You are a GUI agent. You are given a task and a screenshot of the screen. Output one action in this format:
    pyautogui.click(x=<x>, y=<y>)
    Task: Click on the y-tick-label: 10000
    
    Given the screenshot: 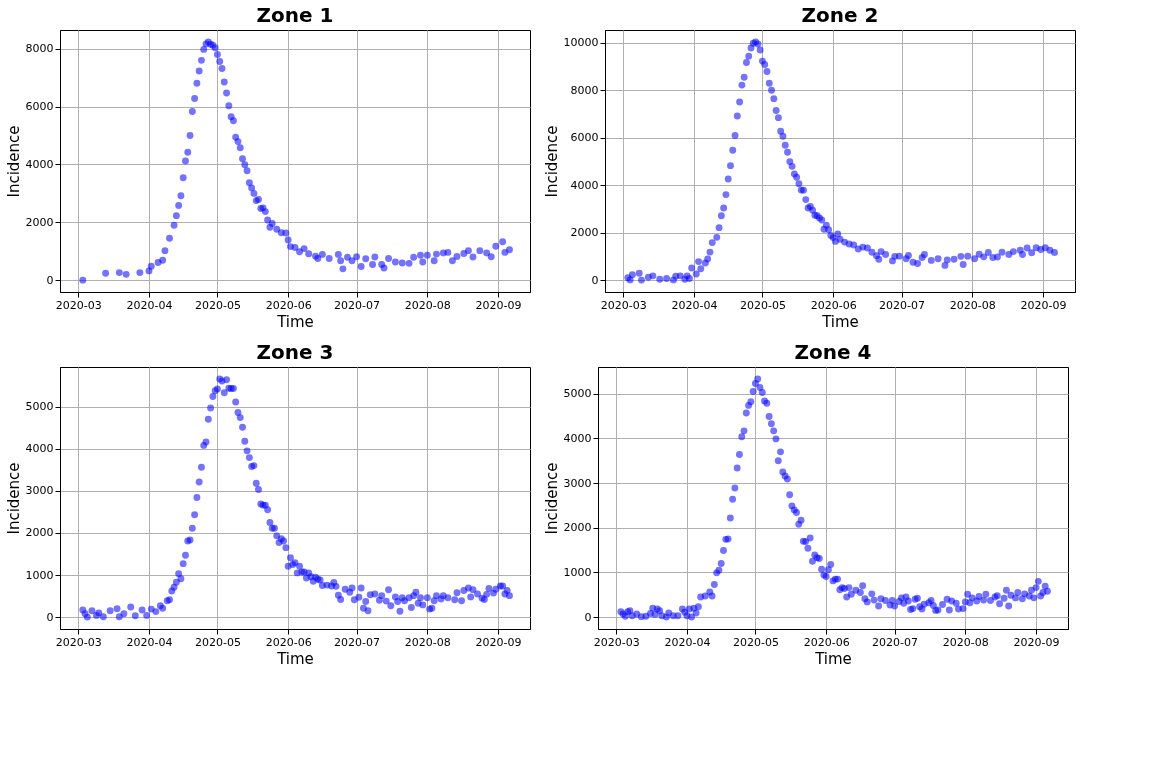 What is the action you would take?
    pyautogui.click(x=581, y=43)
    